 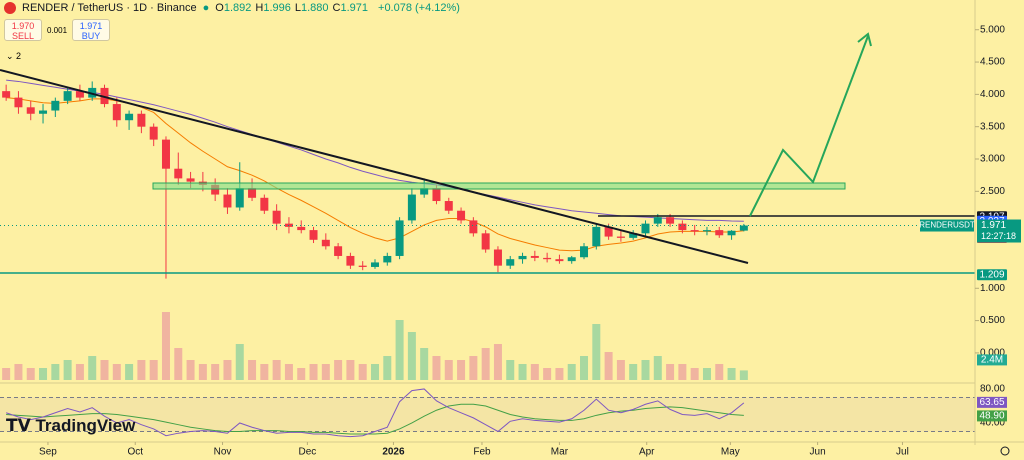 What do you see at coordinates (992, 62) in the screenshot?
I see `y-tick-label: 4.500` at bounding box center [992, 62].